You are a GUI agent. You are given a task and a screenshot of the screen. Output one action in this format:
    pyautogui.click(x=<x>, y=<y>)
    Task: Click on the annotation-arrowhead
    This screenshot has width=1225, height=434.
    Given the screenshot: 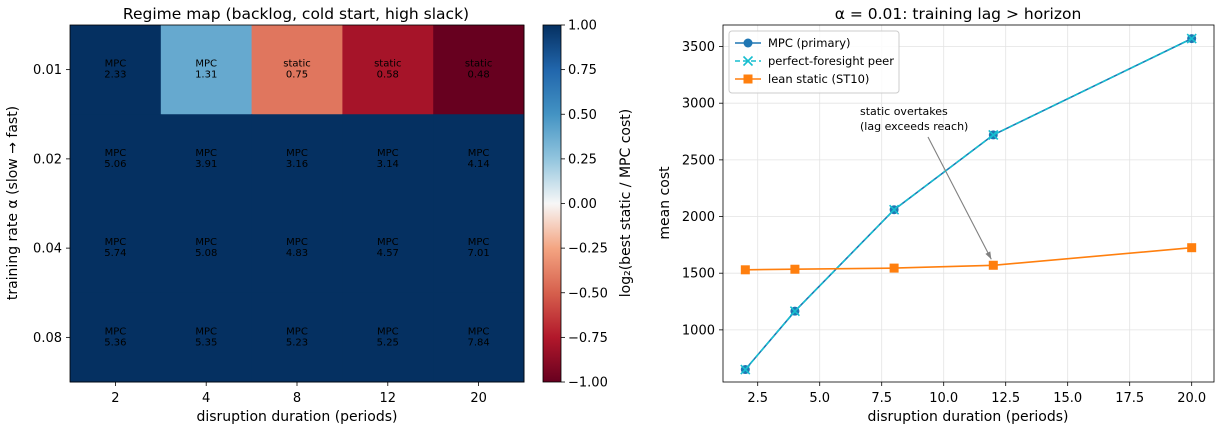 What is the action you would take?
    pyautogui.click(x=988, y=255)
    